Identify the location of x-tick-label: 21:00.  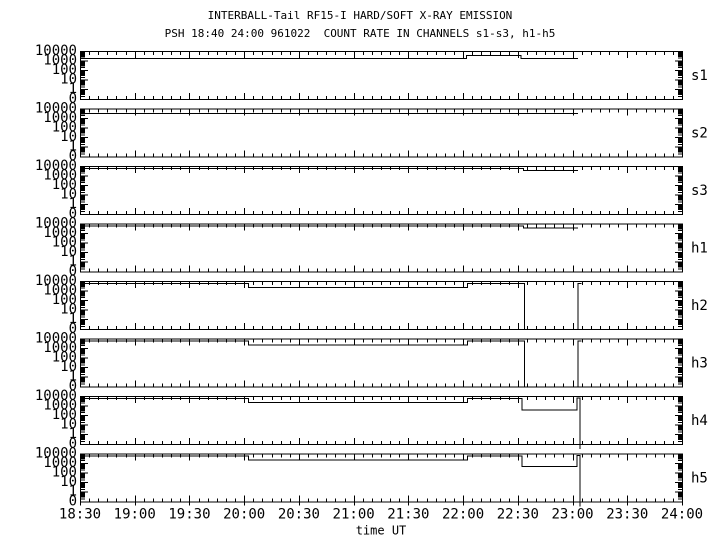
(354, 514).